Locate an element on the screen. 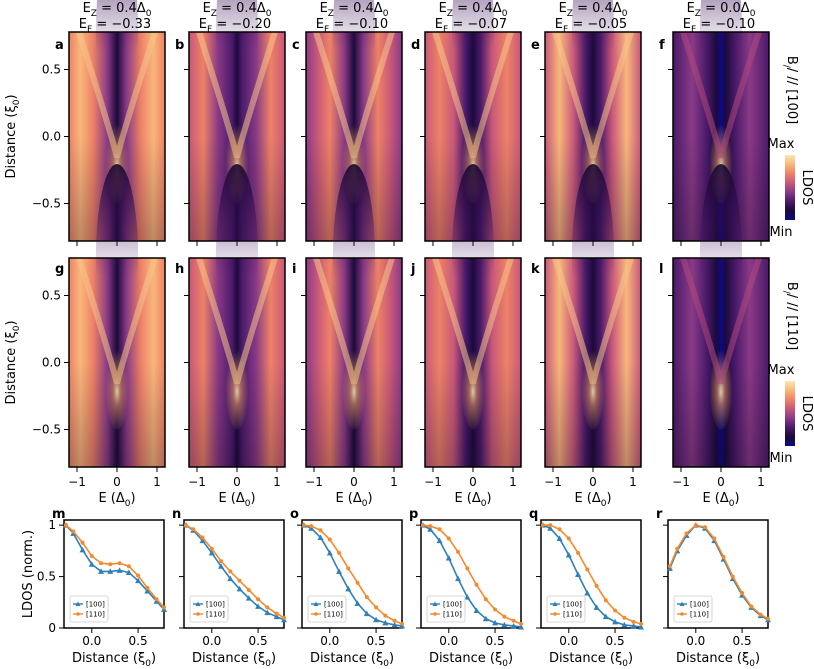  legend-label-q: [110] is located at coordinates (572, 615).